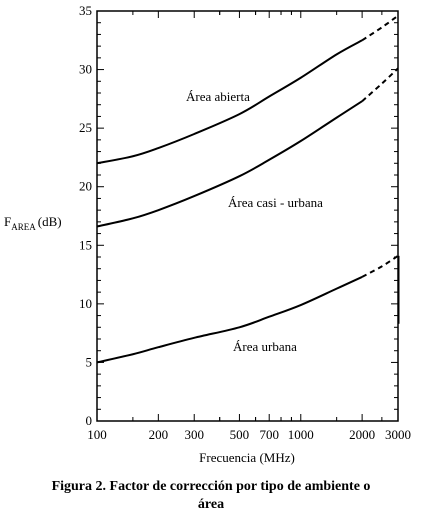 The image size is (422, 517). I want to click on y-tick-label: 5, so click(89, 361).